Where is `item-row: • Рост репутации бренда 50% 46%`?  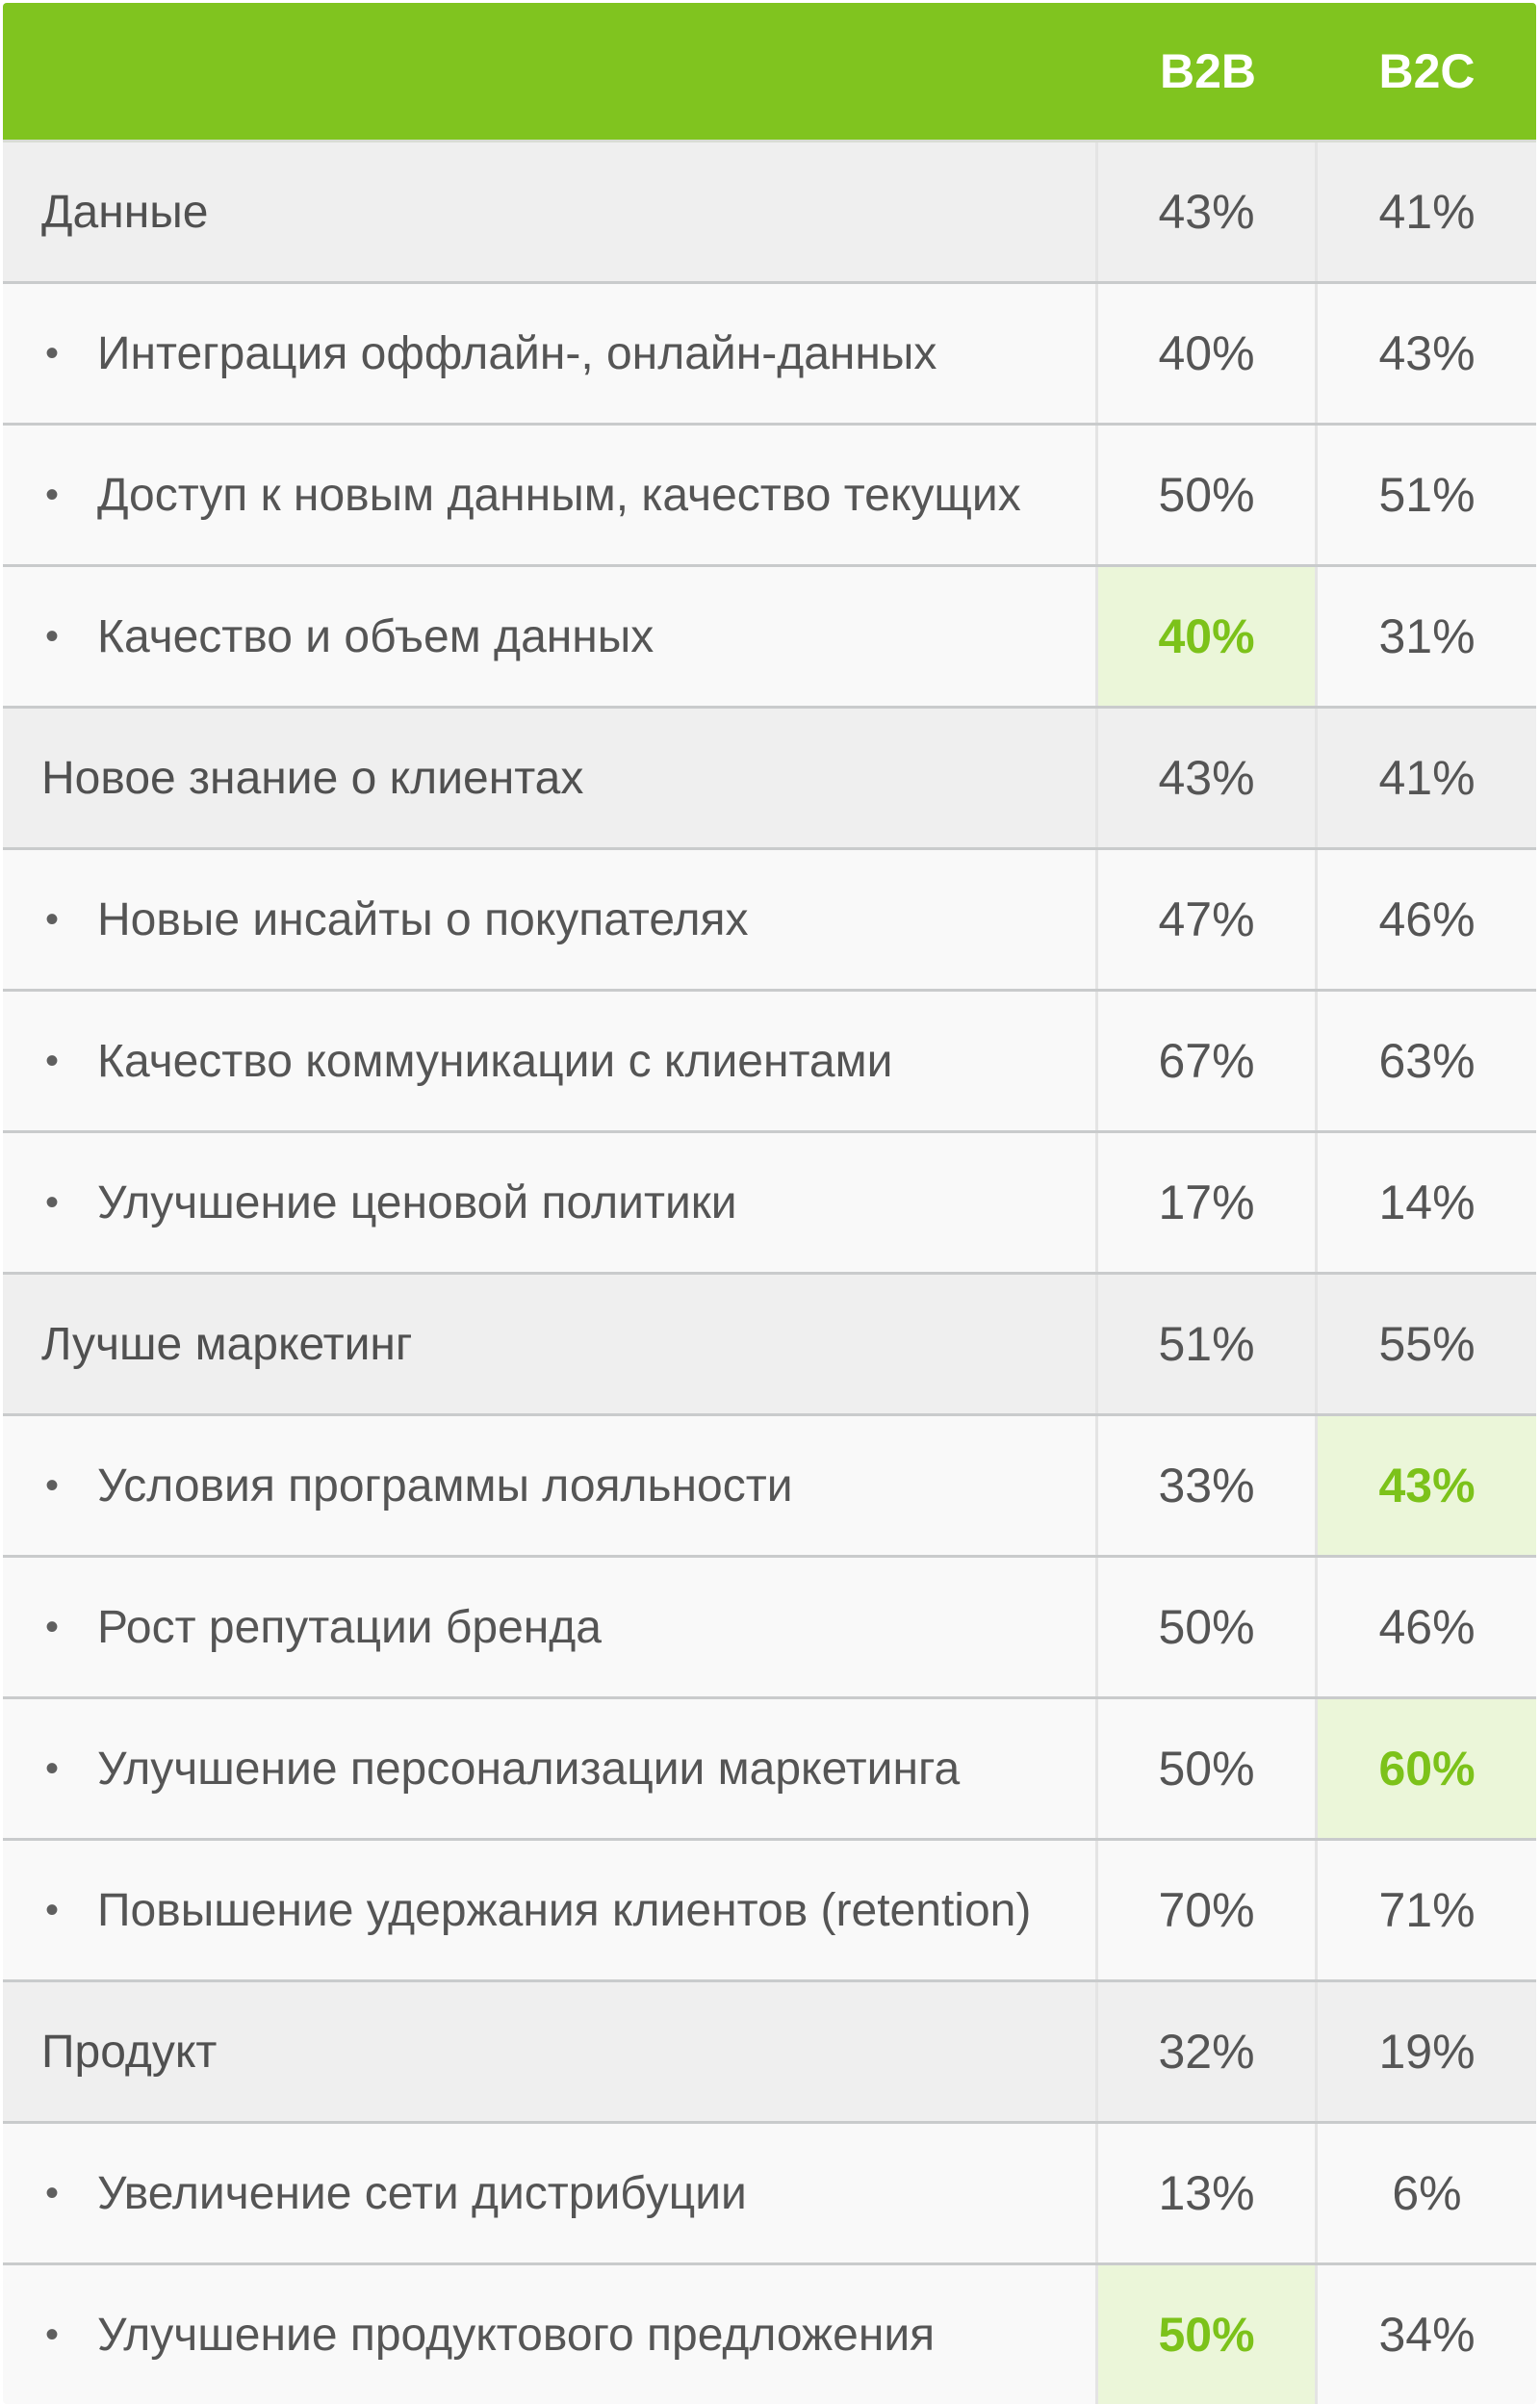 item-row: • Рост репутации бренда 50% 46% is located at coordinates (769, 1628).